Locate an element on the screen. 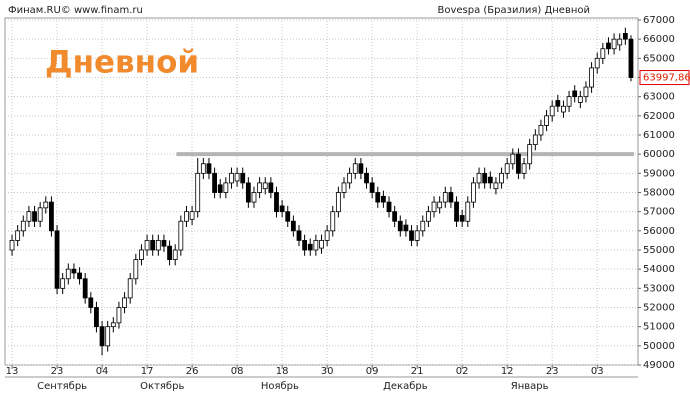 This screenshot has height=404, width=690. y-tick-label: 62000 is located at coordinates (659, 116).